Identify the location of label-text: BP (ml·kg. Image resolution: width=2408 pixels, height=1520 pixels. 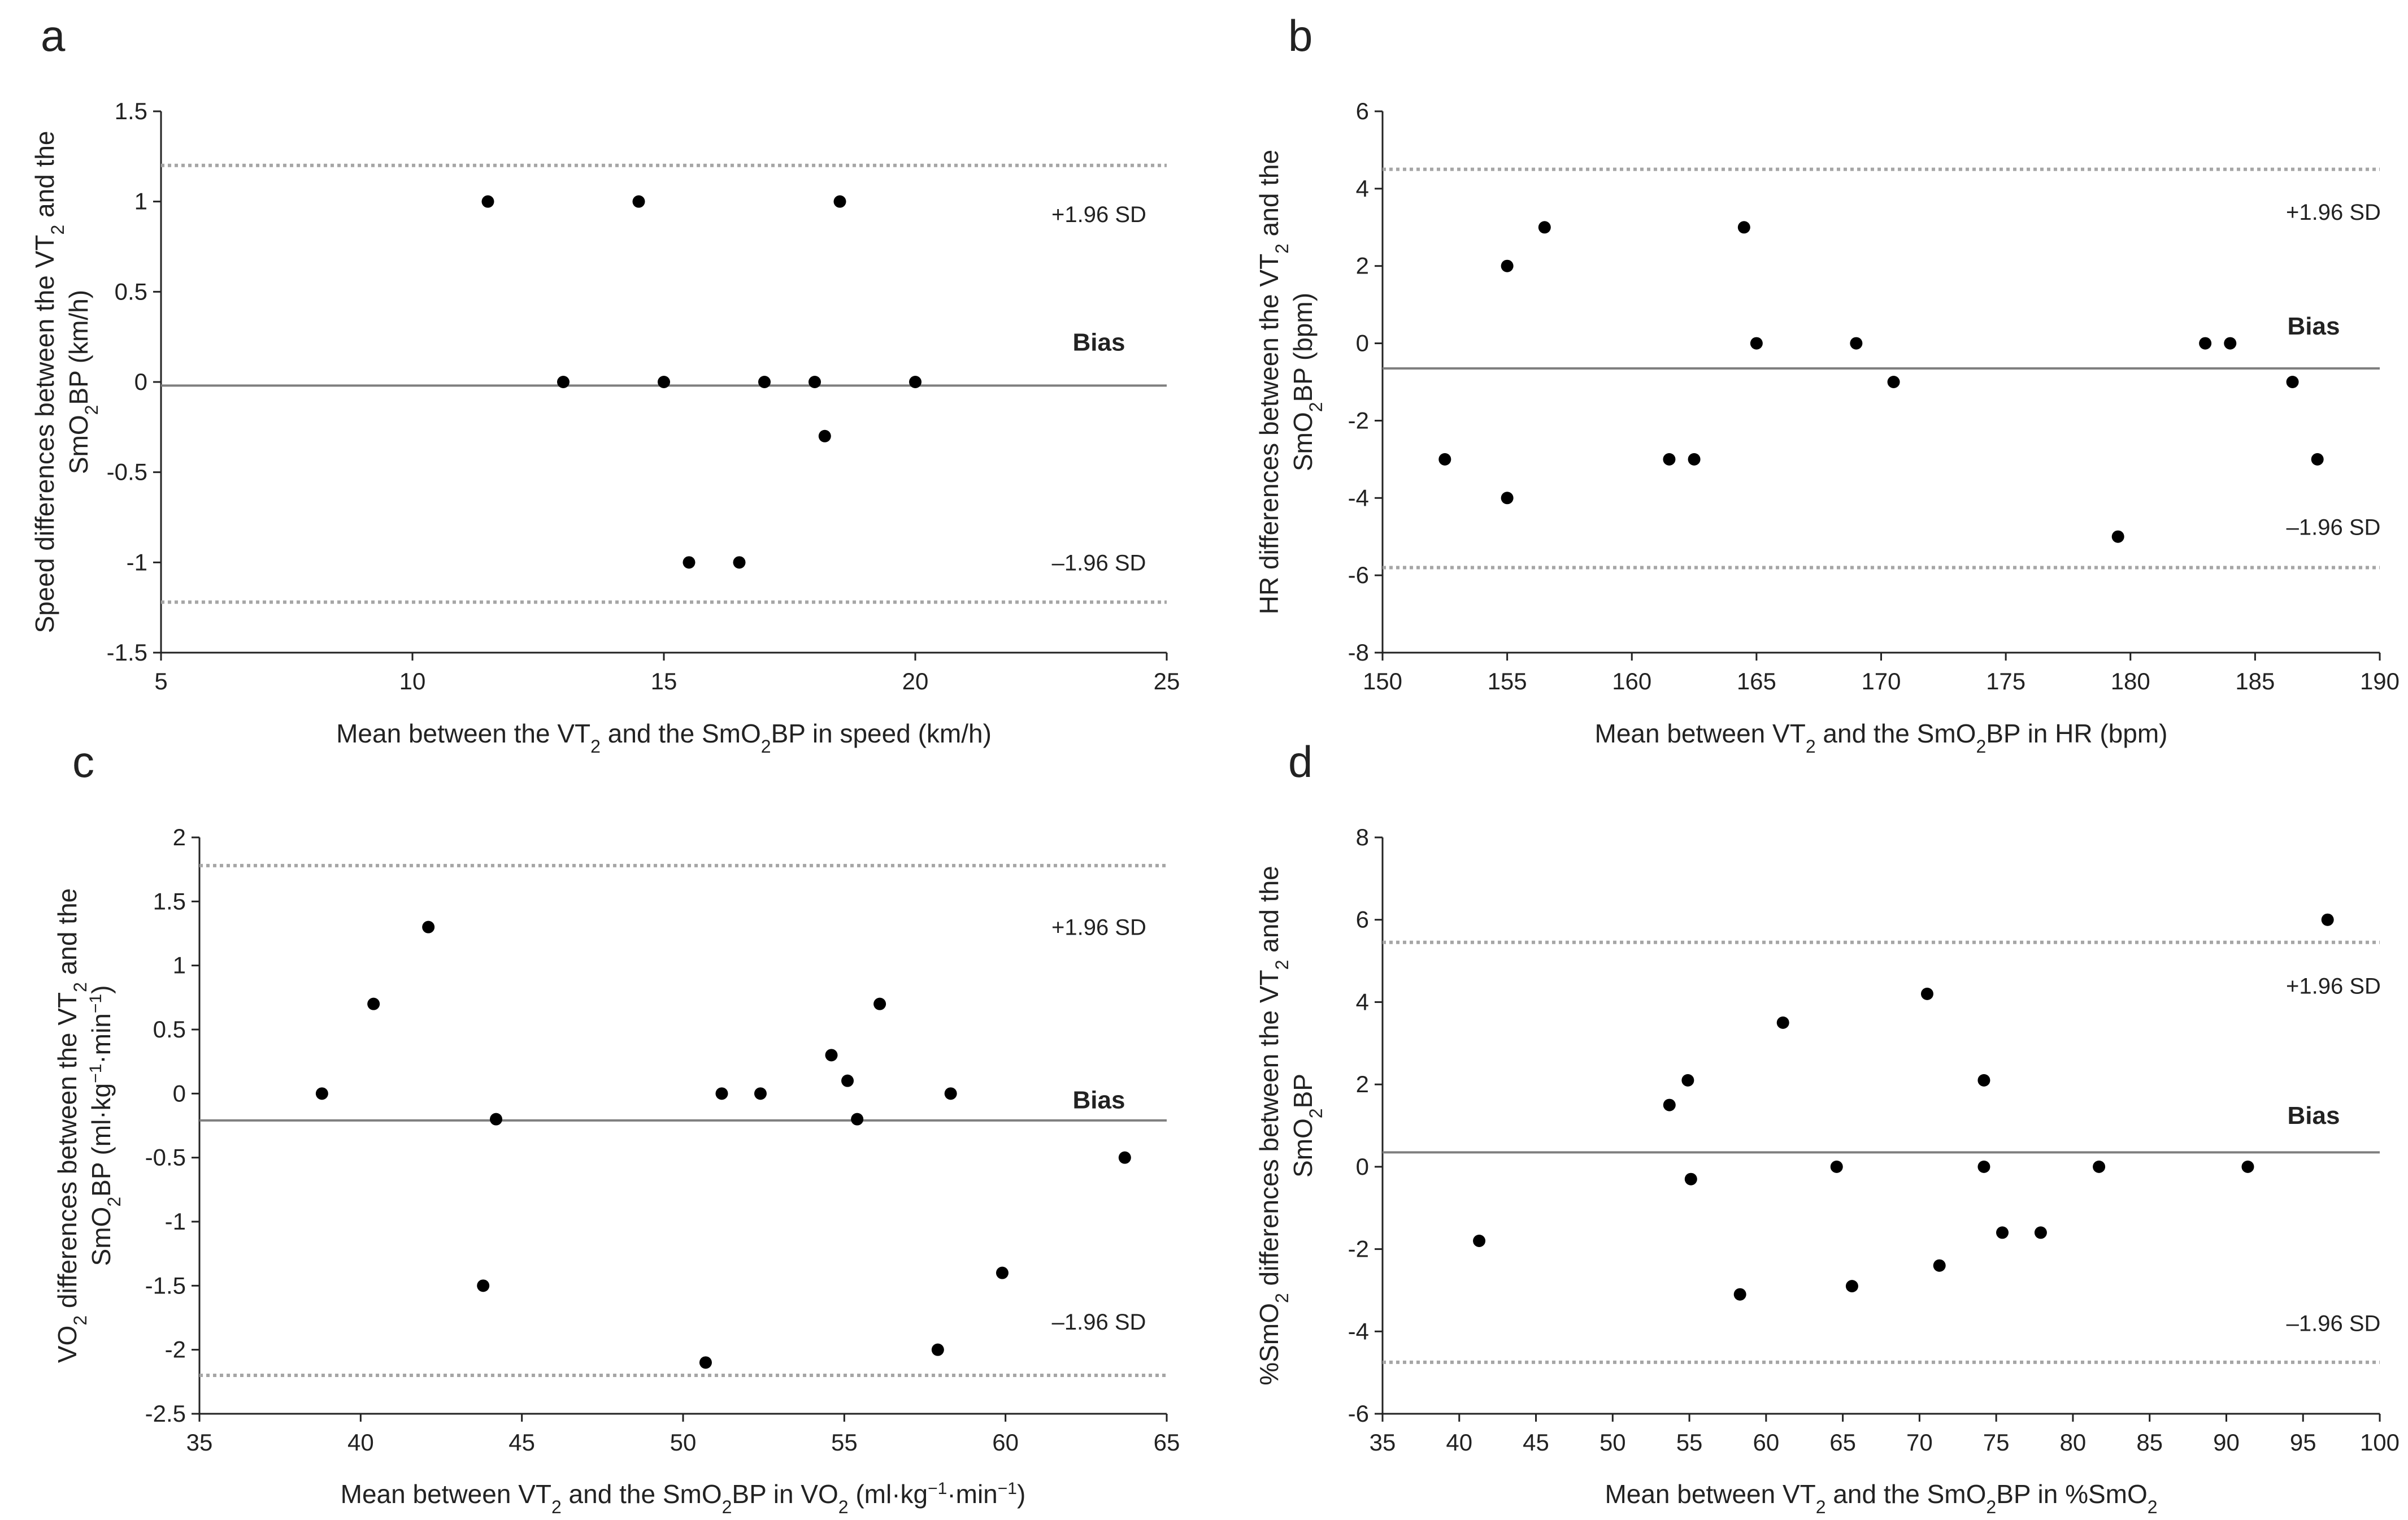
(101, 1140).